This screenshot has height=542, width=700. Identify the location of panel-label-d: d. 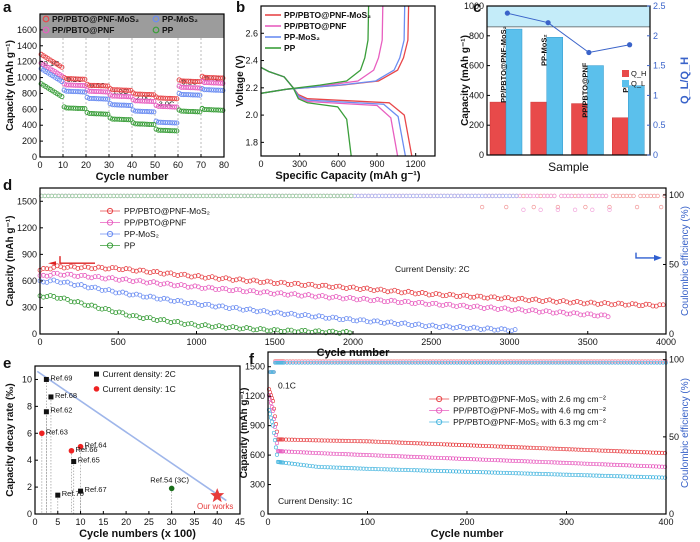
(7, 185).